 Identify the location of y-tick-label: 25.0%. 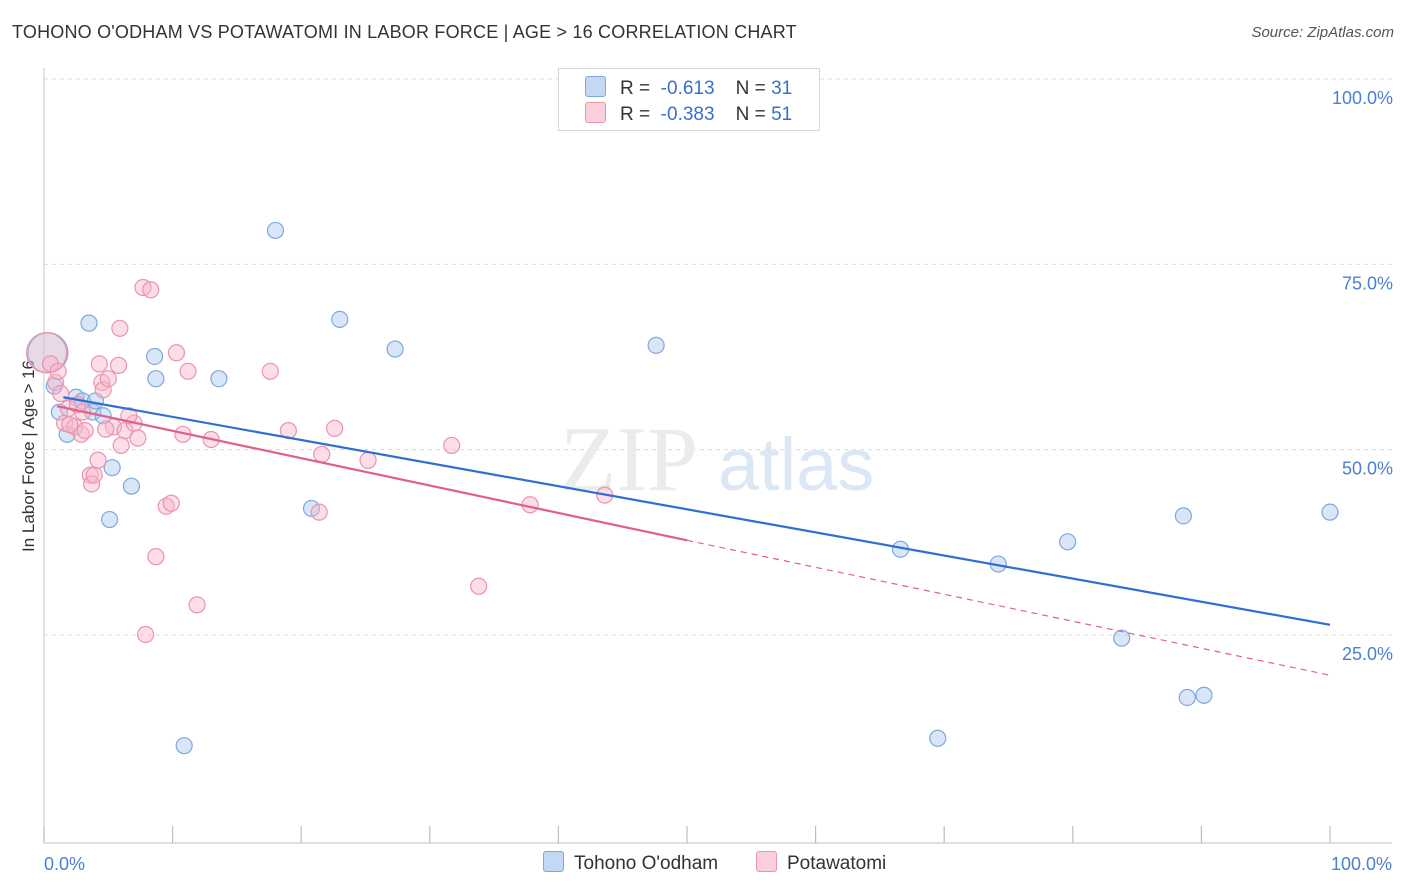
(1367, 654).